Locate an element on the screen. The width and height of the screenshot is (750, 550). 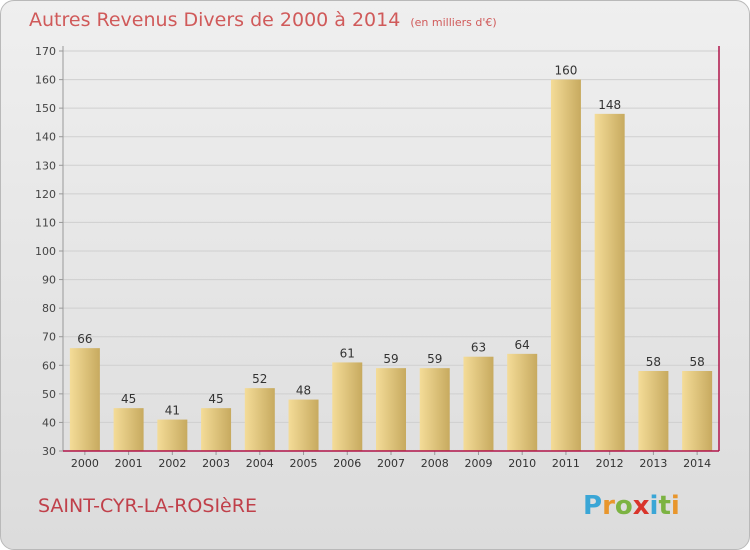
x-tick-label: 2009 is located at coordinates (478, 463).